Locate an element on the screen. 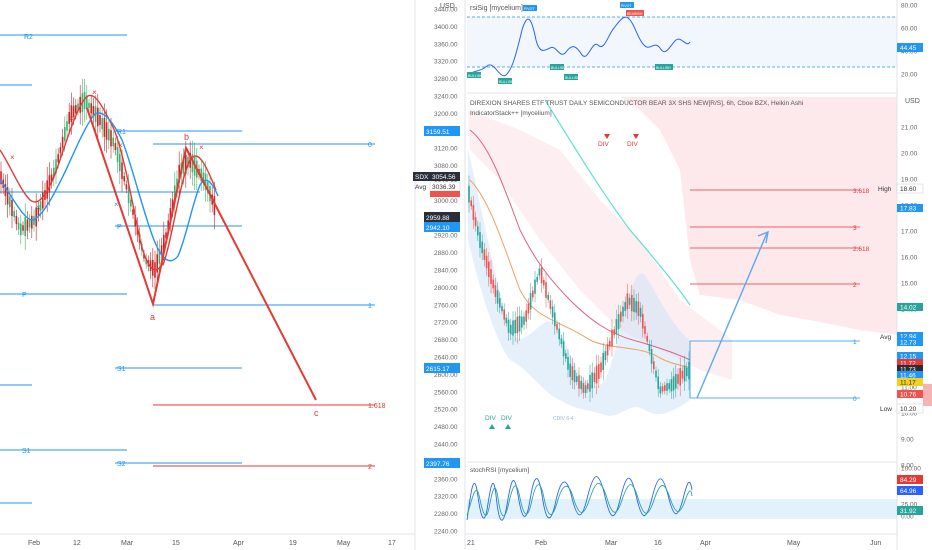 This screenshot has height=550, width=932. x-tick: Feb is located at coordinates (541, 543).